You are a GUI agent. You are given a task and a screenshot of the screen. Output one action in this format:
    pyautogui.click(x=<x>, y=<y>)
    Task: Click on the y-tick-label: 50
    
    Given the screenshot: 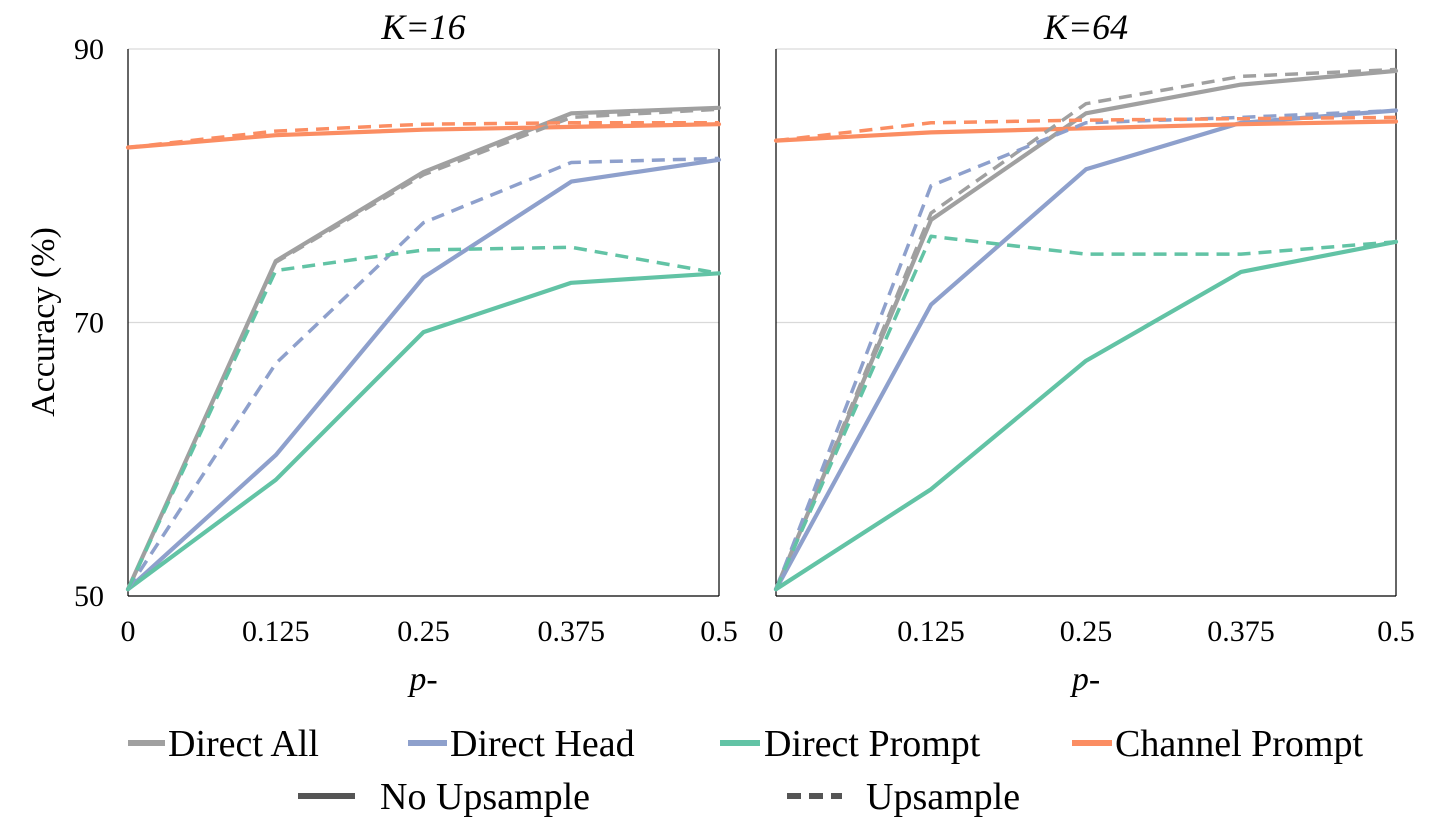 What is the action you would take?
    pyautogui.click(x=89, y=596)
    